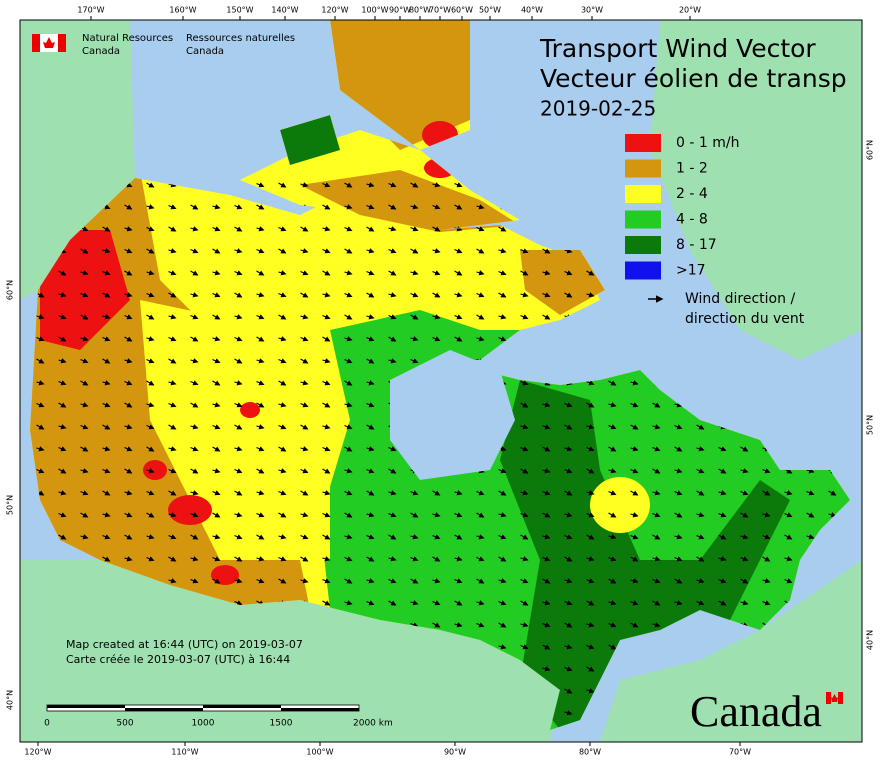 Image resolution: width=880 pixels, height=764 pixels. What do you see at coordinates (85, 290) in the screenshot?
I see `zone-0-1-yukon` at bounding box center [85, 290].